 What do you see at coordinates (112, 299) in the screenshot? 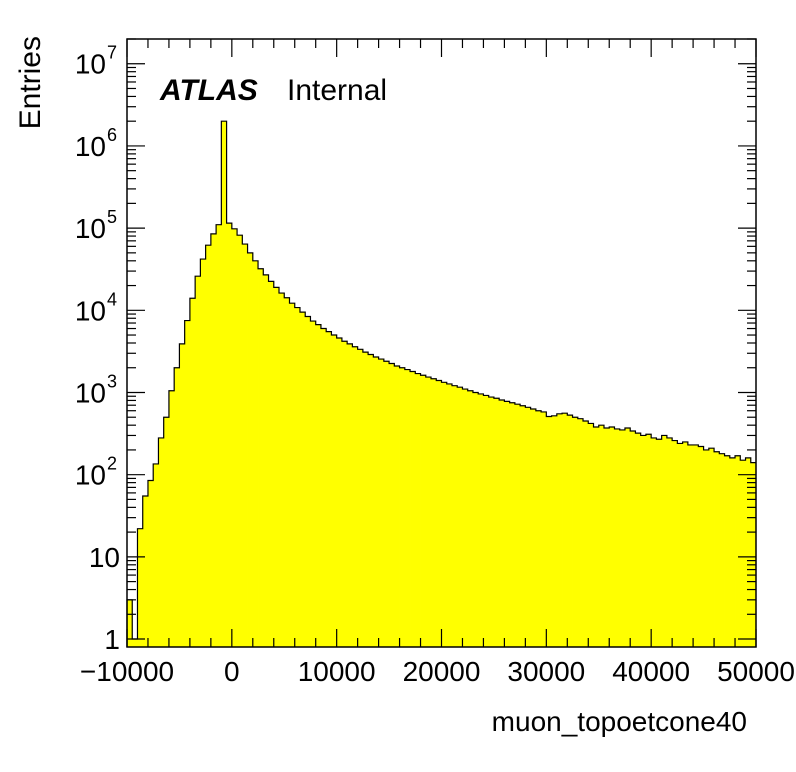
I see `y-tick-exponent: 4` at bounding box center [112, 299].